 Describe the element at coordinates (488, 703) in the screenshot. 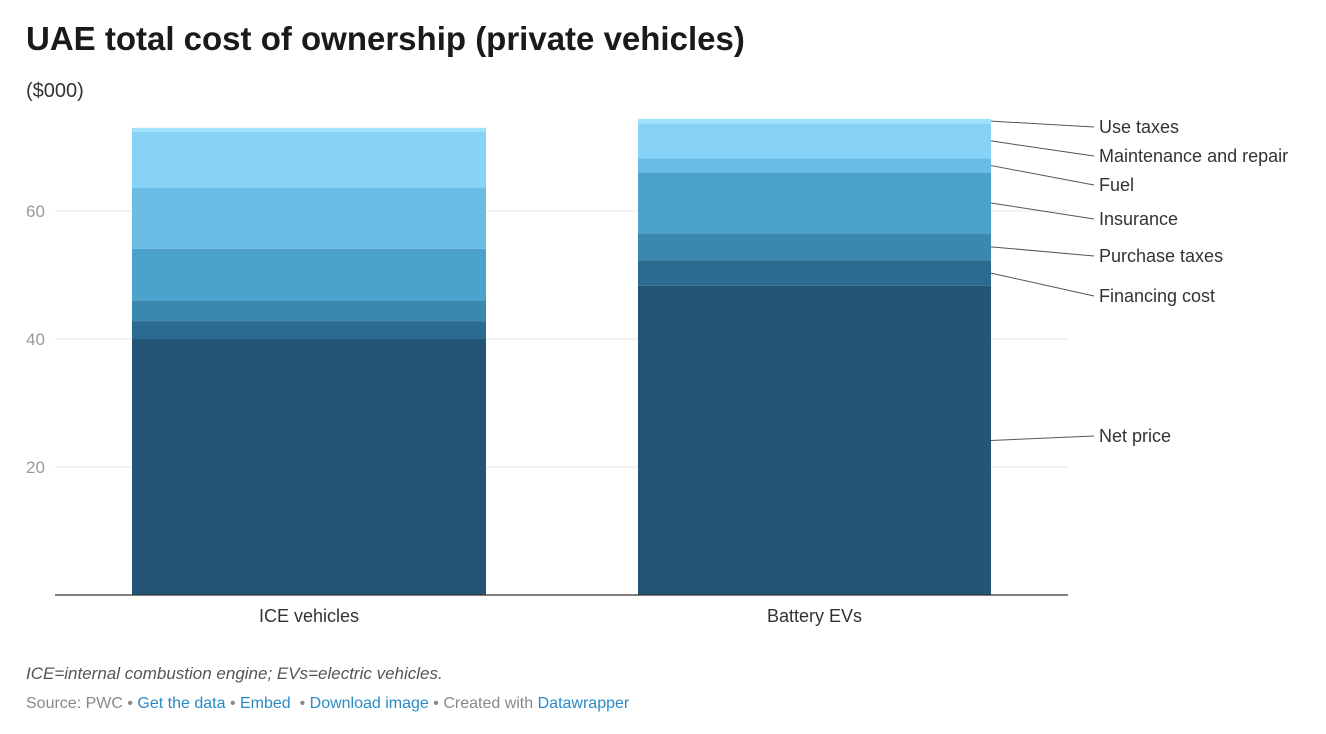

I see `created-with-text: Created with` at that location.